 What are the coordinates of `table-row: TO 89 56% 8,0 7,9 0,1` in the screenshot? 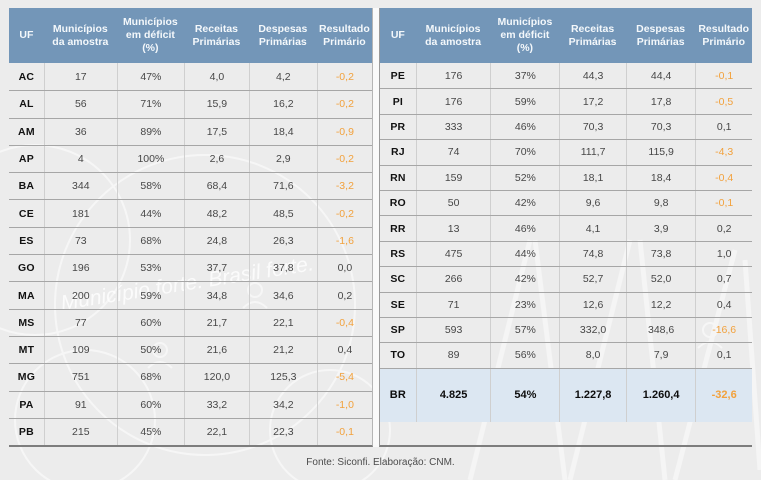 It's located at (566, 355).